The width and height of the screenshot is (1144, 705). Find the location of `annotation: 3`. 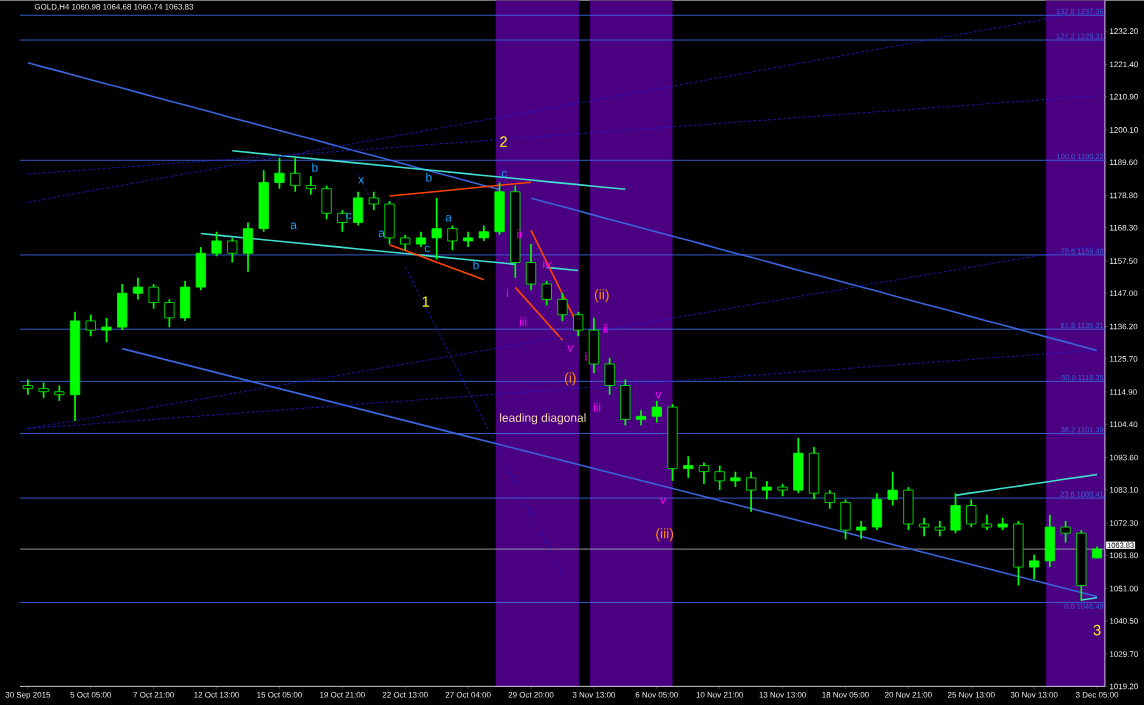

annotation: 3 is located at coordinates (1097, 630).